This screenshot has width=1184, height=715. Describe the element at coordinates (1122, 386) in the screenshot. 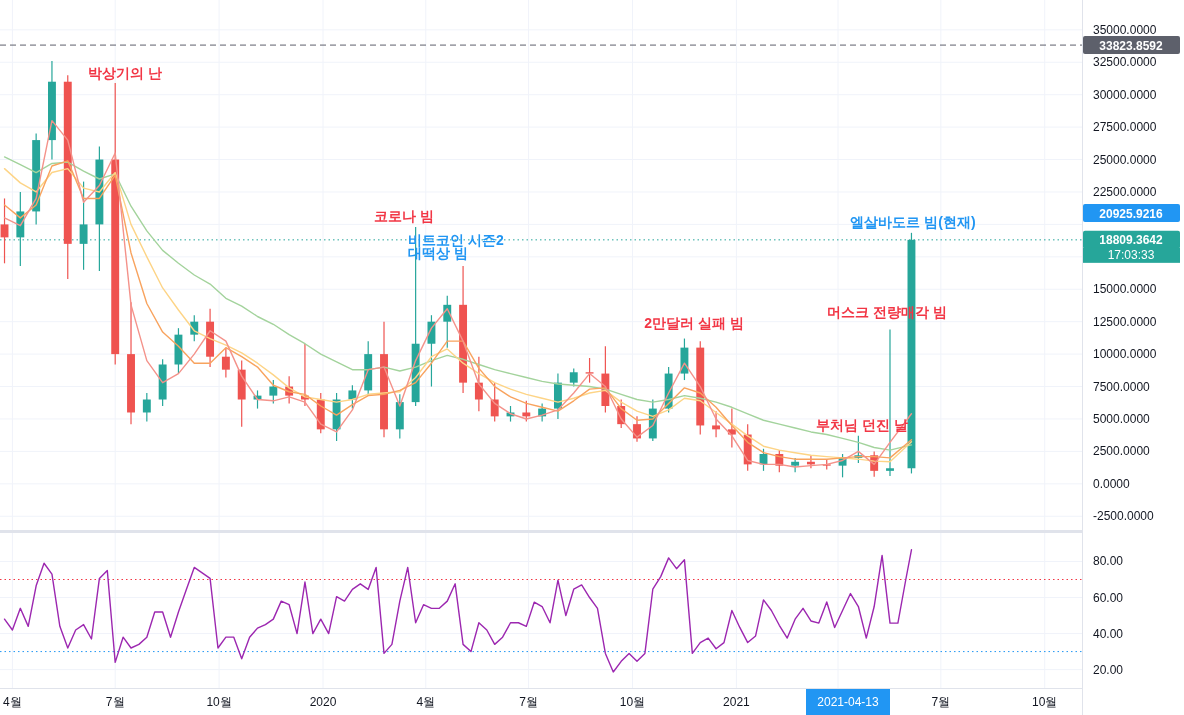

I see `y-tick-label: 7500.0000` at that location.